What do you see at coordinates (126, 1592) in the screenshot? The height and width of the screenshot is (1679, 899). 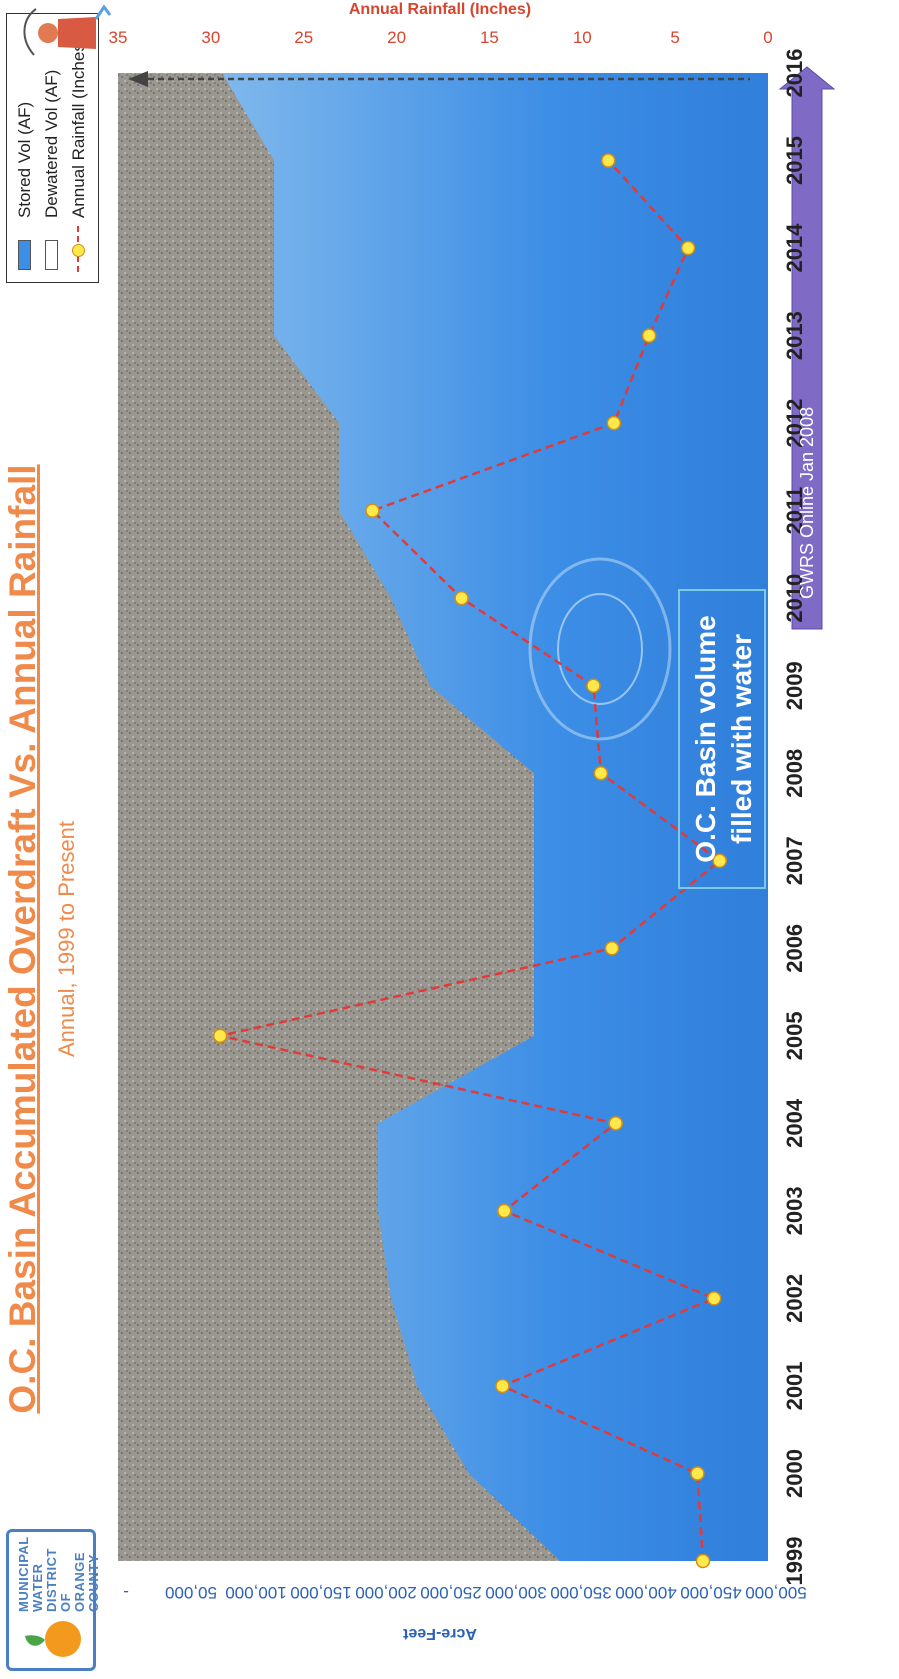 I see `y-tick-label: -` at bounding box center [126, 1592].